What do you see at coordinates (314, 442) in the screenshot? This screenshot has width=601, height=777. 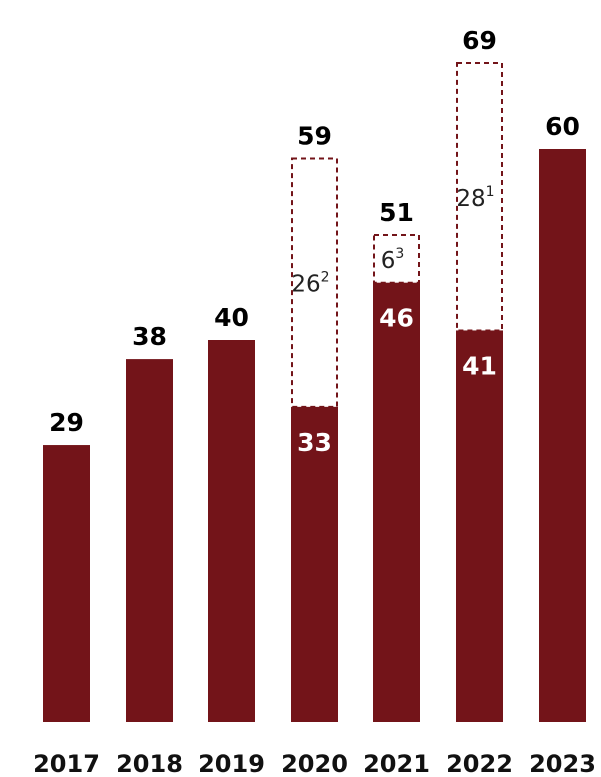 I see `inner-value-label-2020: 33` at bounding box center [314, 442].